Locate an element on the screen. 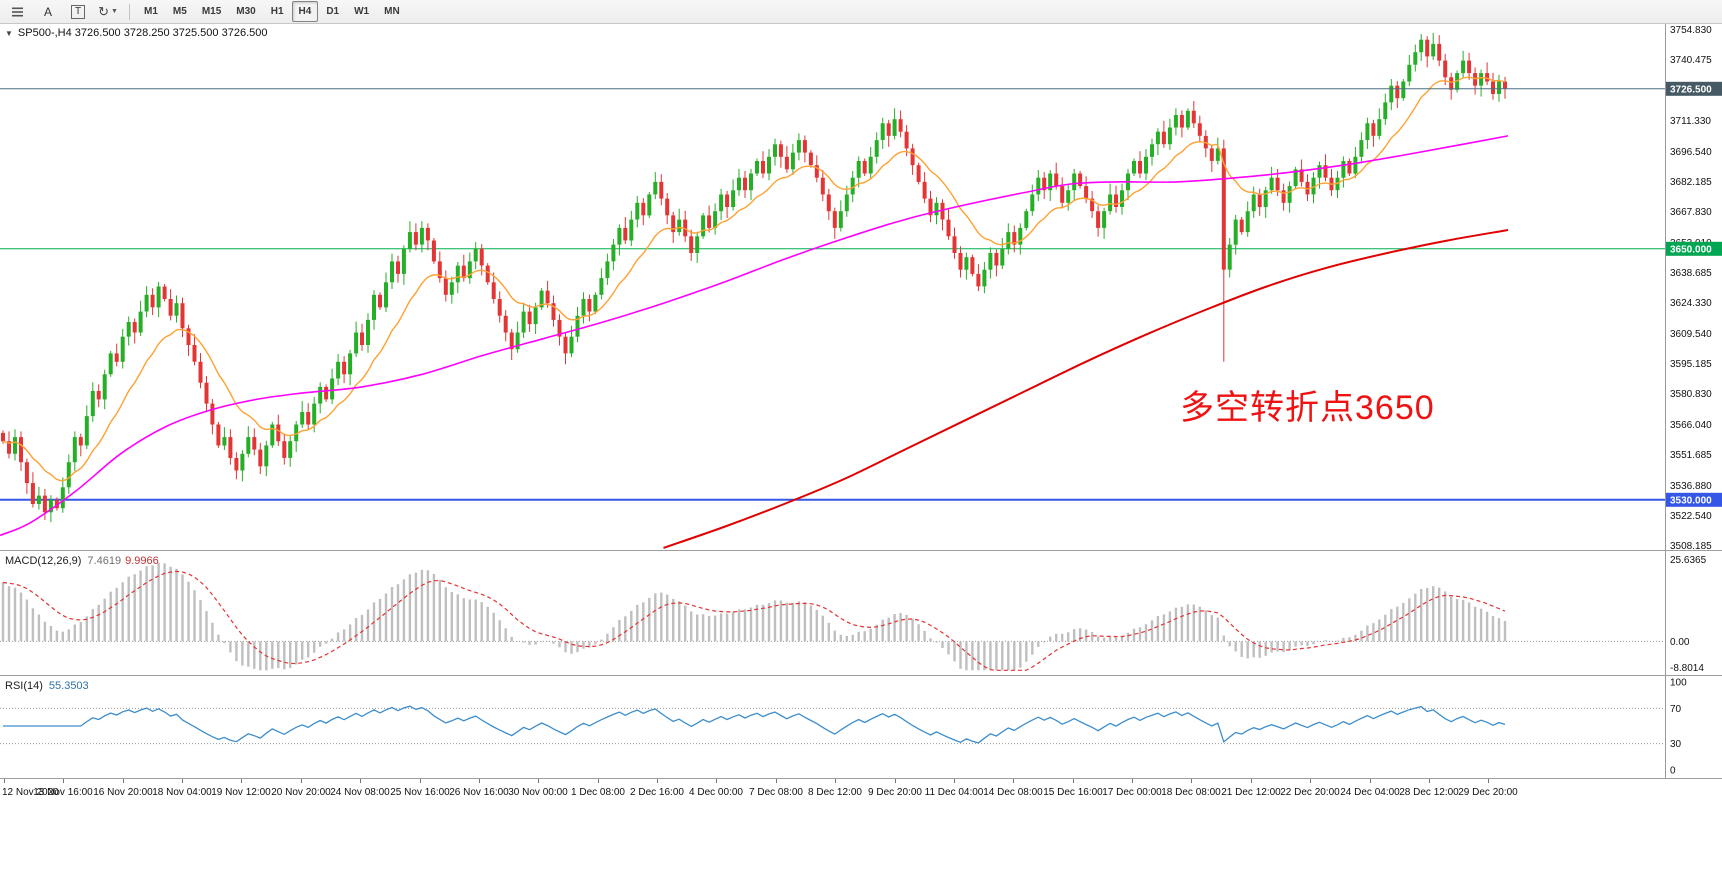 The height and width of the screenshot is (891, 1722). svg-text: 3682.185 is located at coordinates (1691, 182).